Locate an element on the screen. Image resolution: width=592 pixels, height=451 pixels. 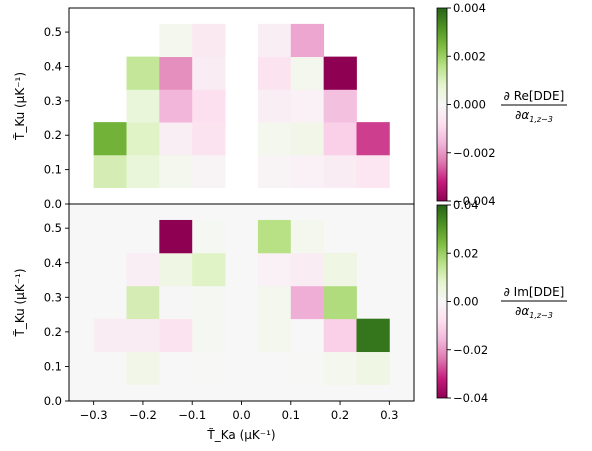
top-y-axis-label: T̃_Ku (μK⁻¹) is located at coordinates (20, 106).